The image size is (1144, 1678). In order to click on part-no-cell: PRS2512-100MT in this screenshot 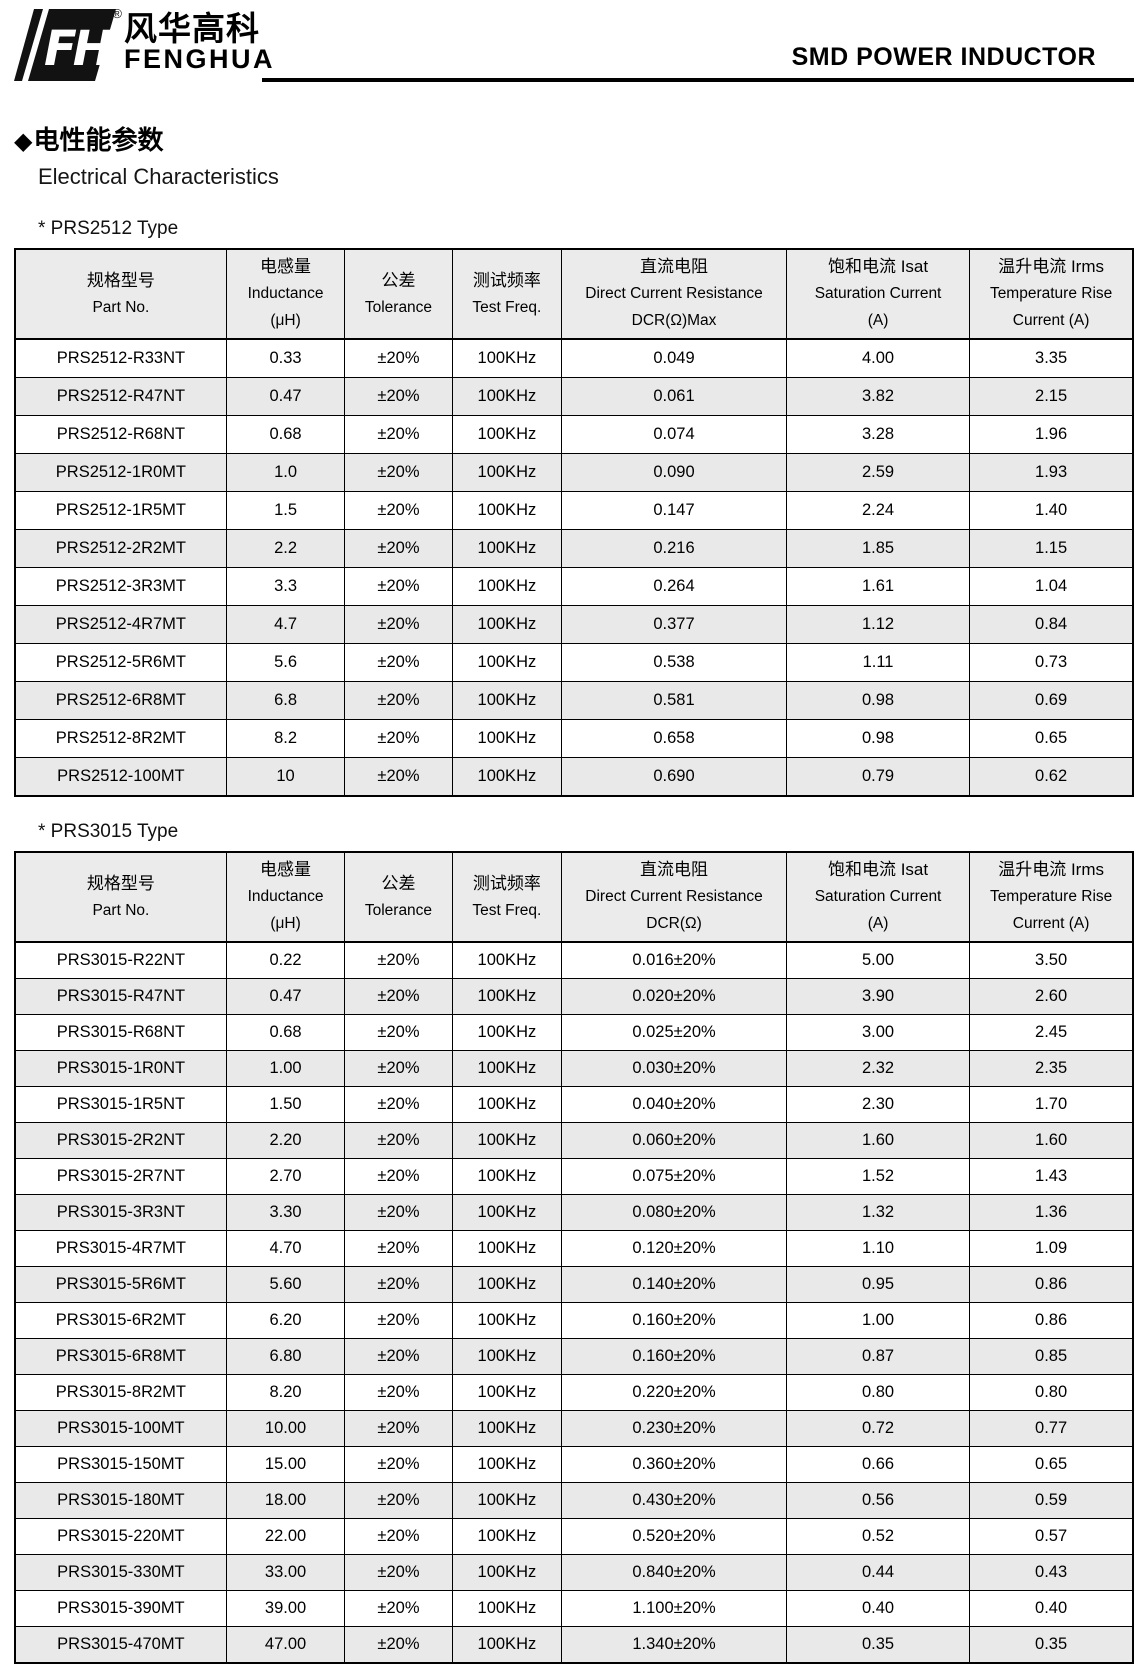, I will do `click(120, 776)`.